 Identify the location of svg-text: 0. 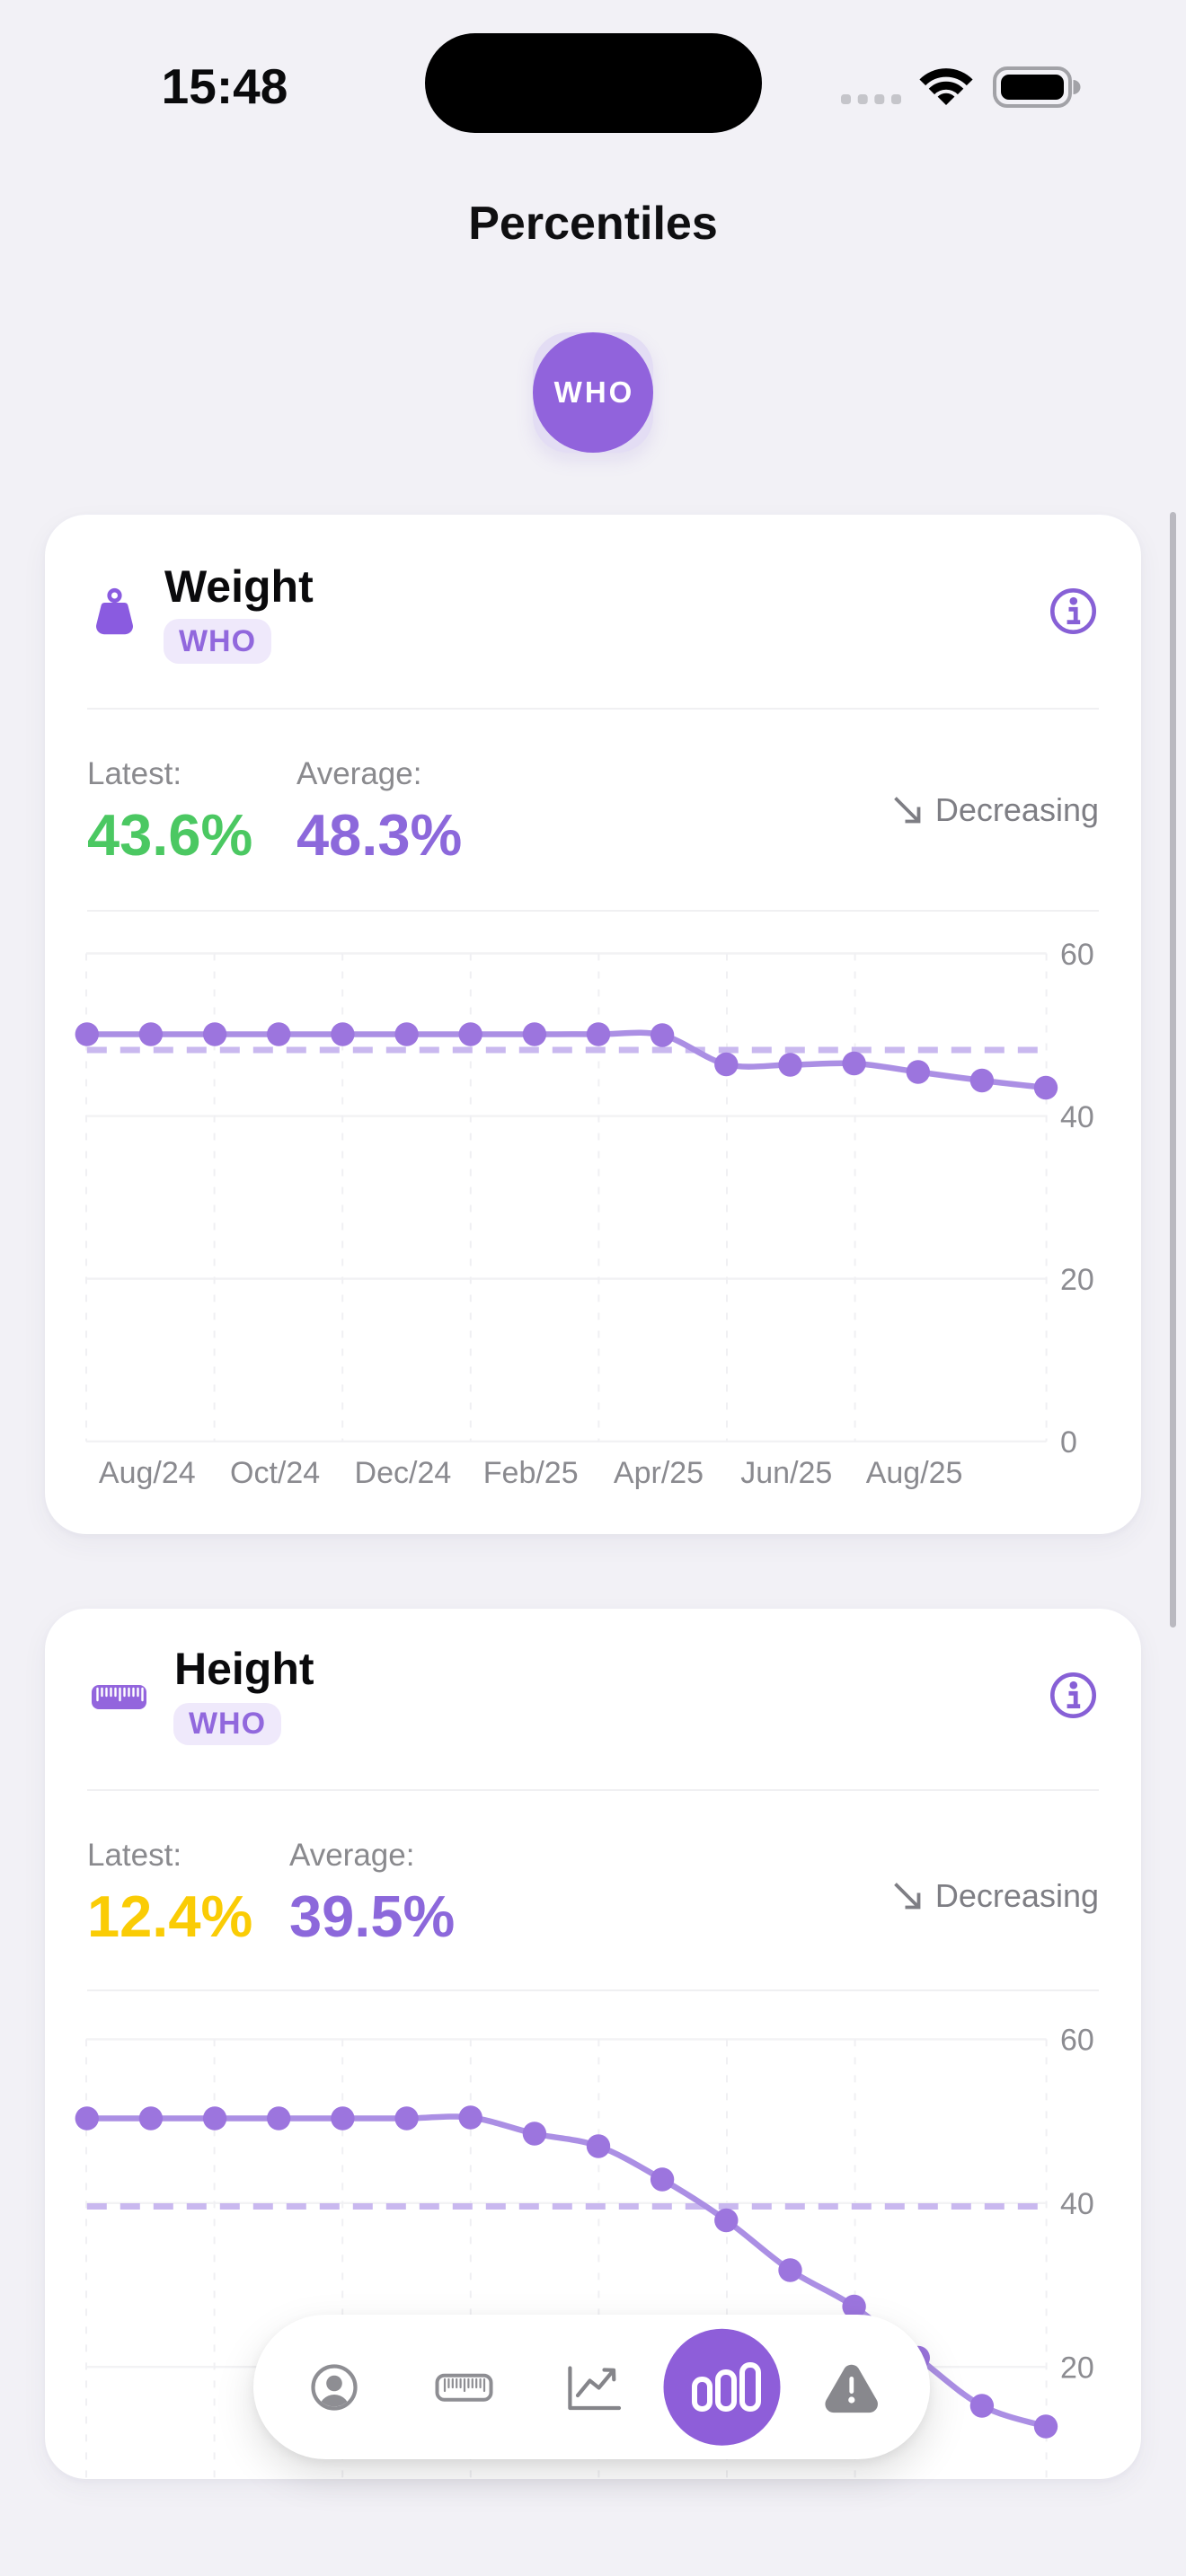
(1068, 1442).